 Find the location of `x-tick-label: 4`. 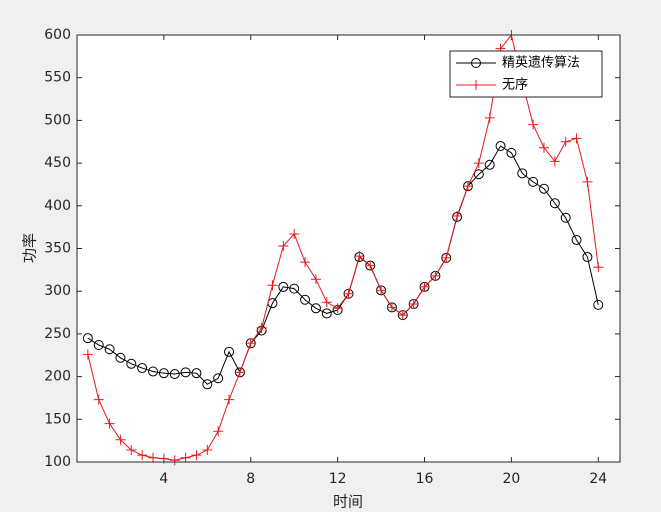

x-tick-label: 4 is located at coordinates (163, 479).